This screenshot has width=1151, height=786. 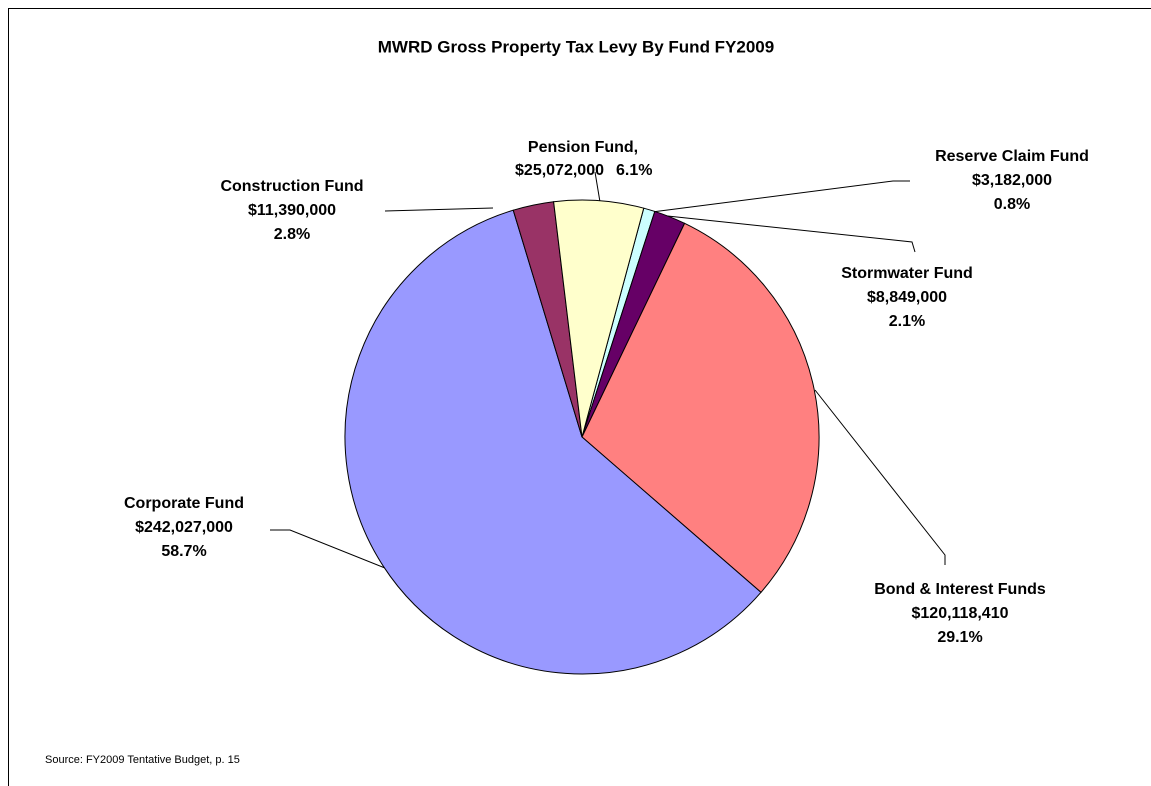 I want to click on slice-label: Pension Fund,, so click(x=583, y=147).